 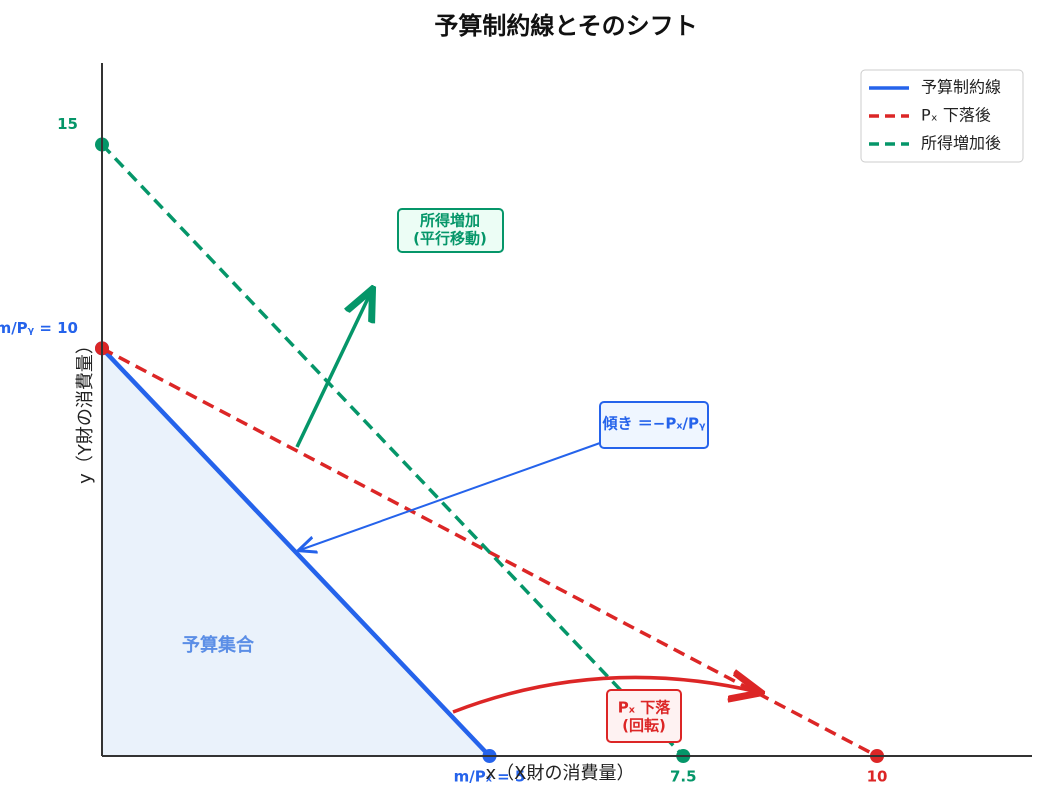 I want to click on slope-arrow, so click(x=450, y=496).